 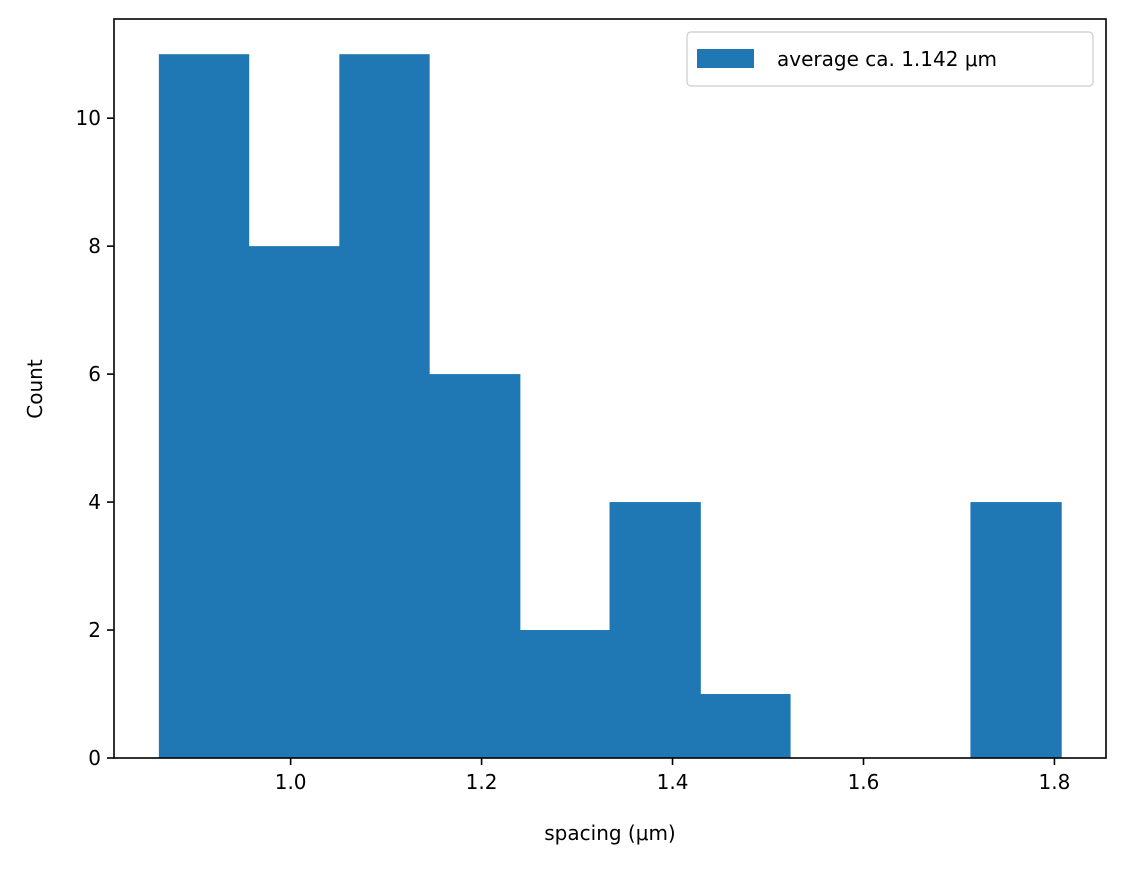 I want to click on y-tick-label: 8, so click(x=94, y=246).